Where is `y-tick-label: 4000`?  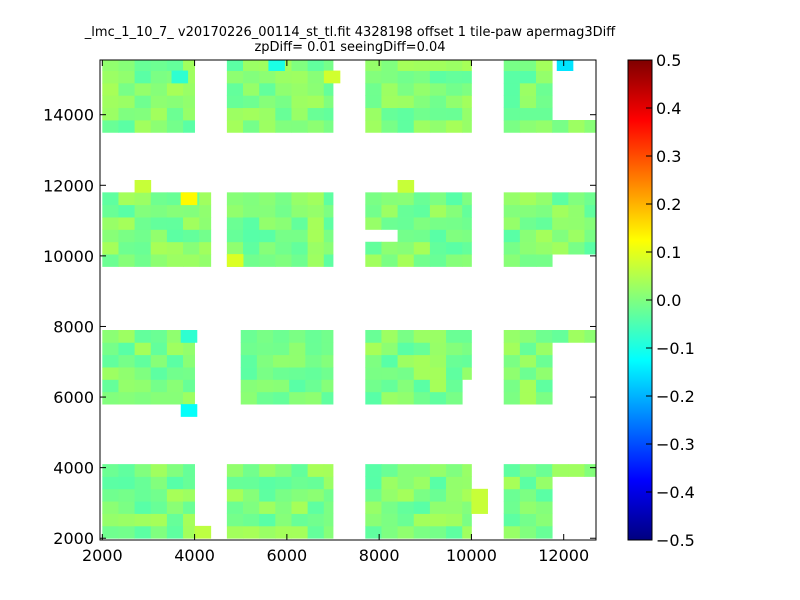
y-tick-label: 4000 is located at coordinates (73, 468).